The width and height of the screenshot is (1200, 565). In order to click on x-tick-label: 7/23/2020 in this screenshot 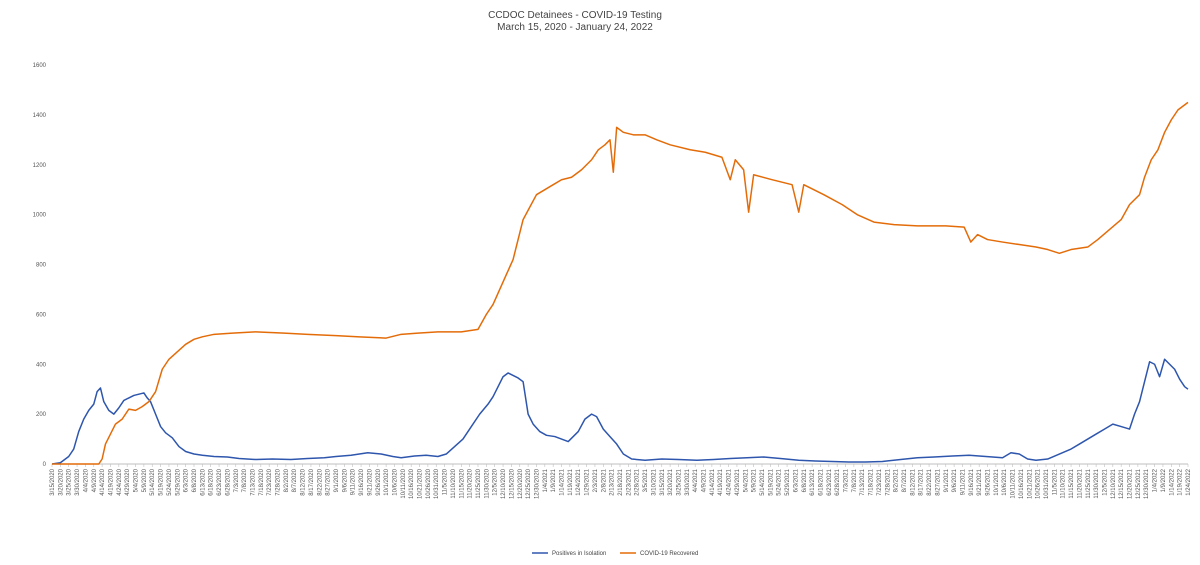, I will do `click(270, 481)`.